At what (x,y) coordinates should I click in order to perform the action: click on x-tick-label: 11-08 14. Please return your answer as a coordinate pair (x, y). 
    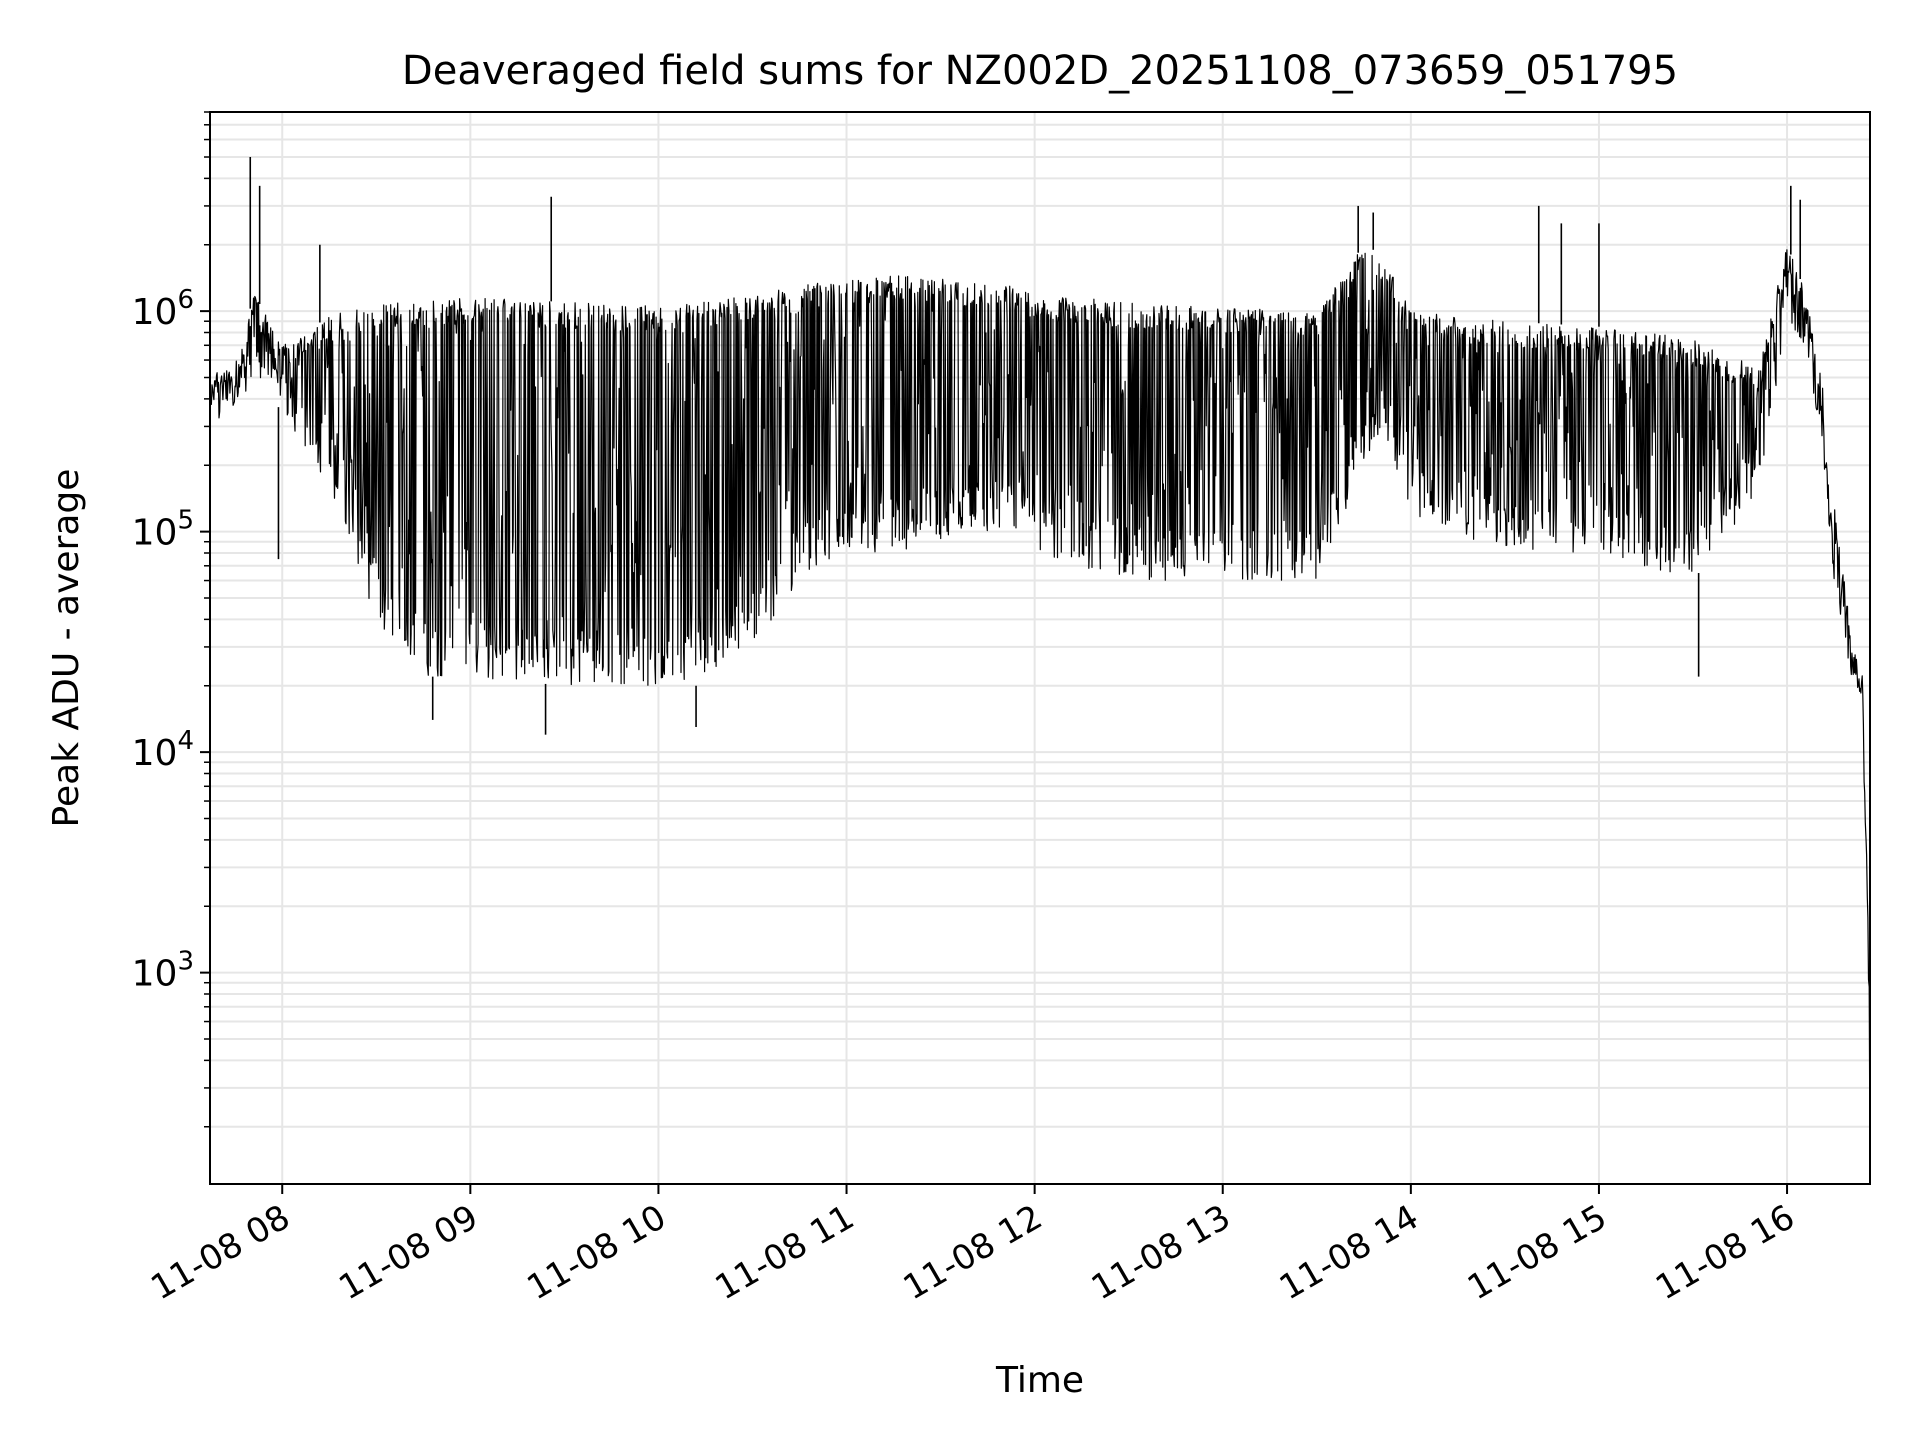
    Looking at the image, I should click on (1349, 1252).